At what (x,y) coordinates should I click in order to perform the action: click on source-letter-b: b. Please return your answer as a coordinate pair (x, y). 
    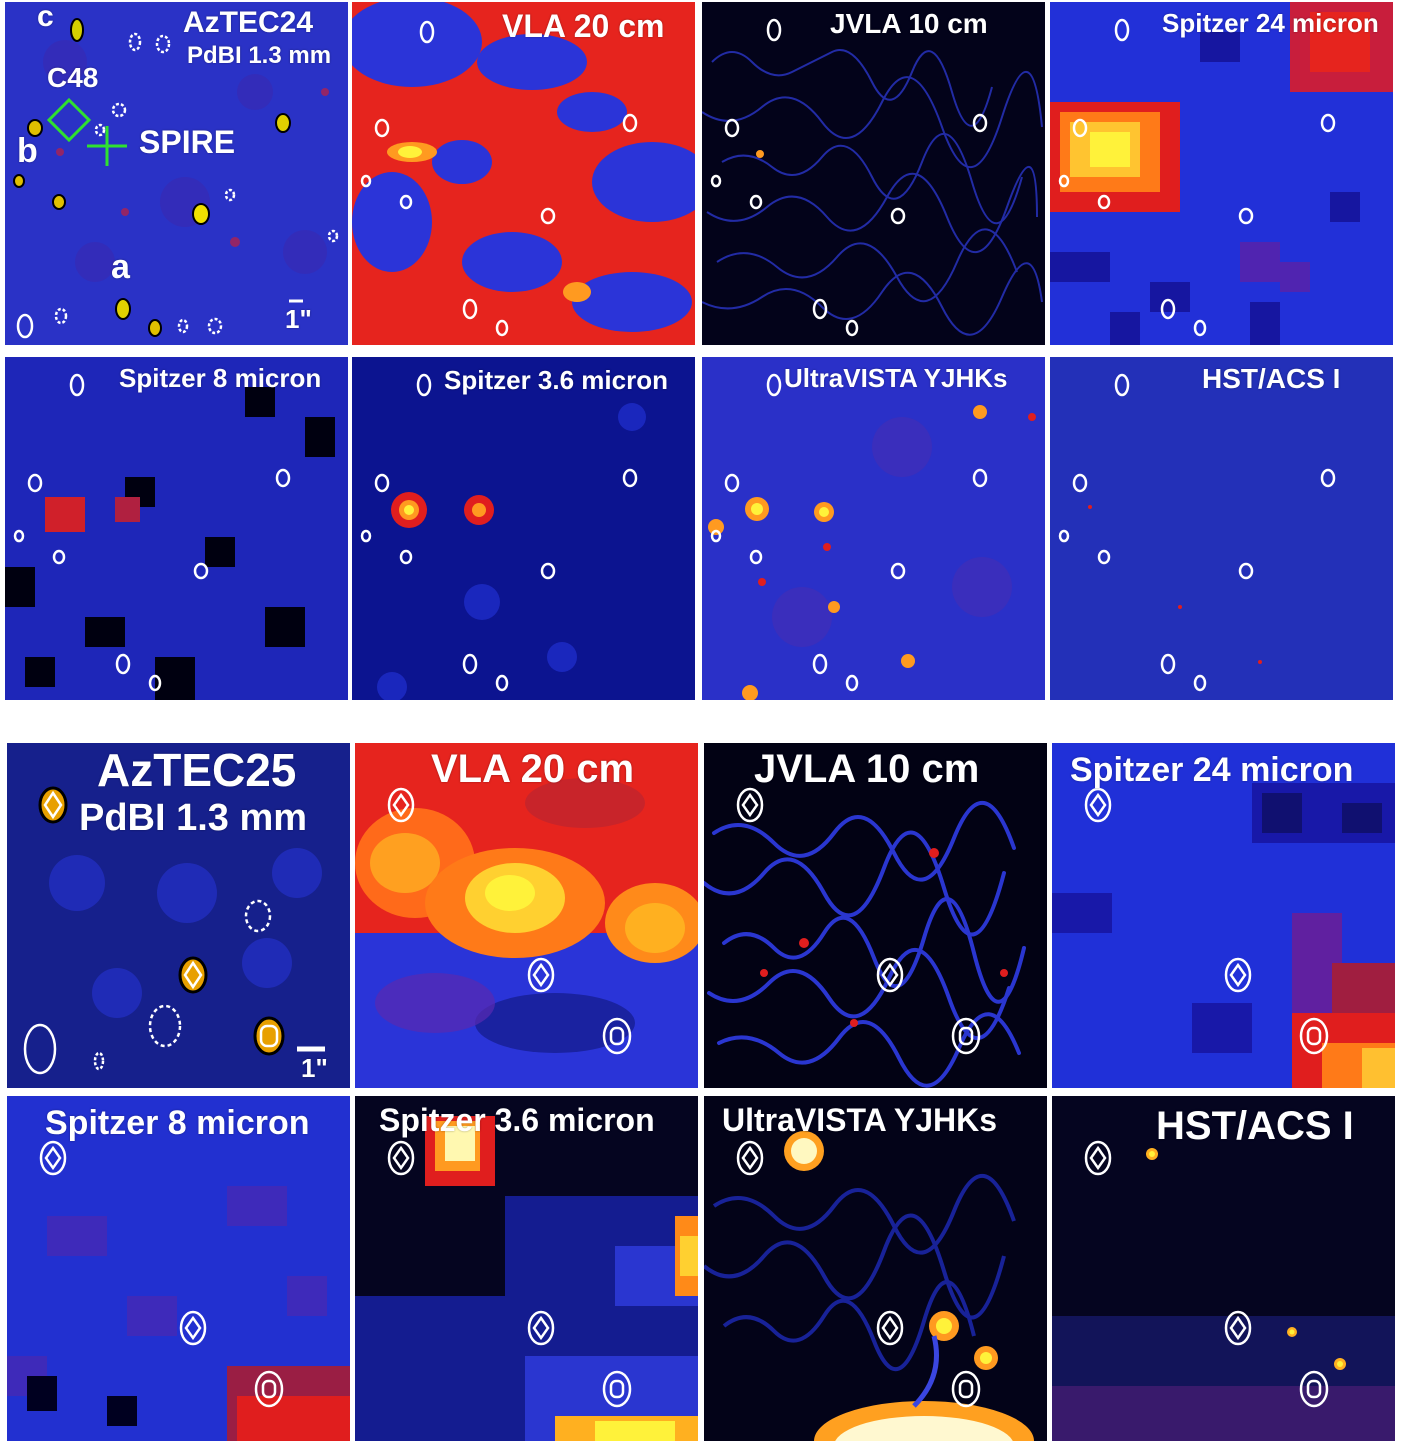
    Looking at the image, I should click on (27, 151).